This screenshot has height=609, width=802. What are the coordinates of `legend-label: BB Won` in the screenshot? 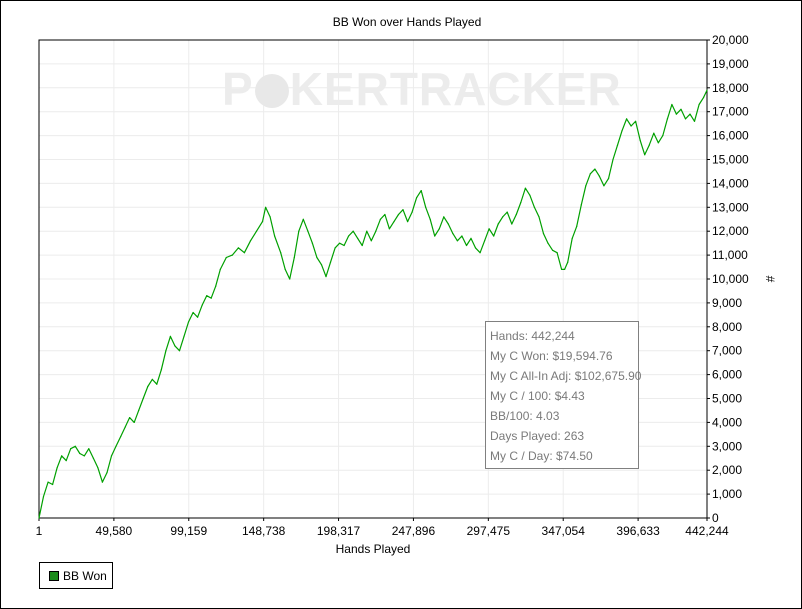 It's located at (85, 575).